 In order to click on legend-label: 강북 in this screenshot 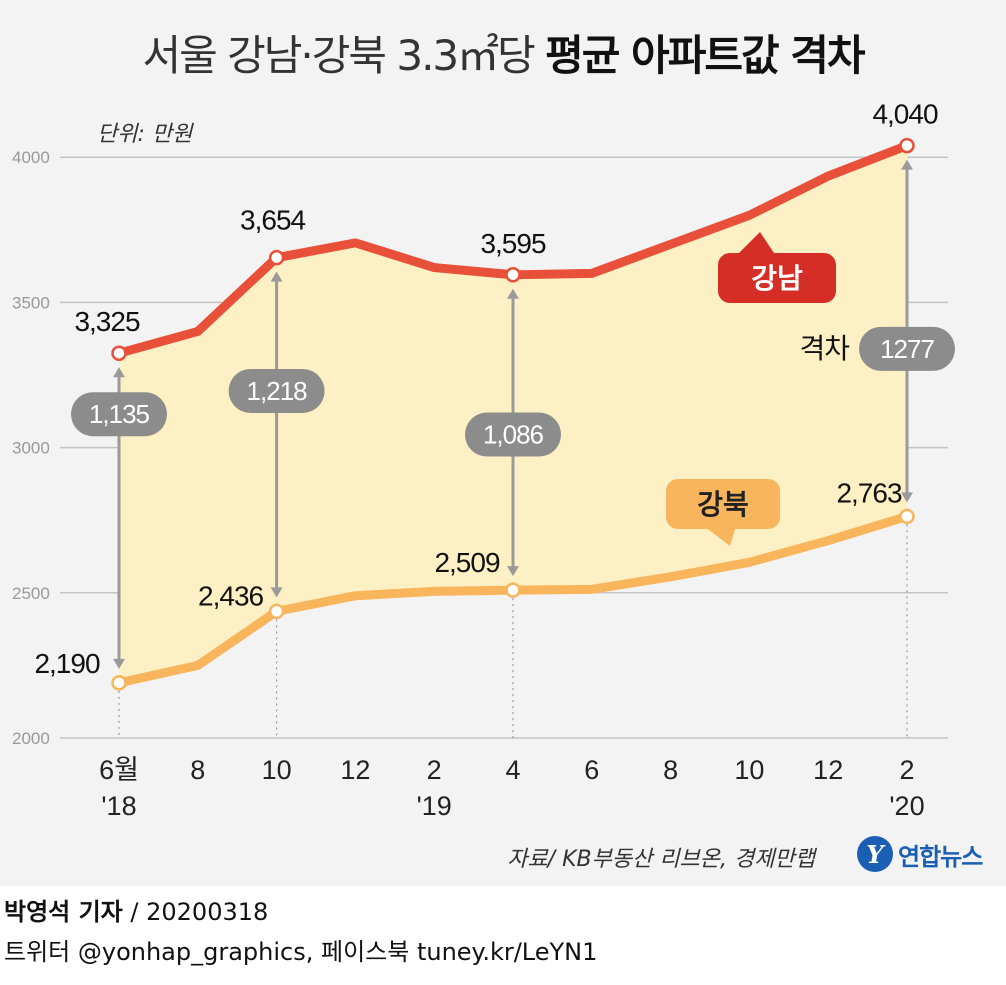, I will do `click(723, 504)`.